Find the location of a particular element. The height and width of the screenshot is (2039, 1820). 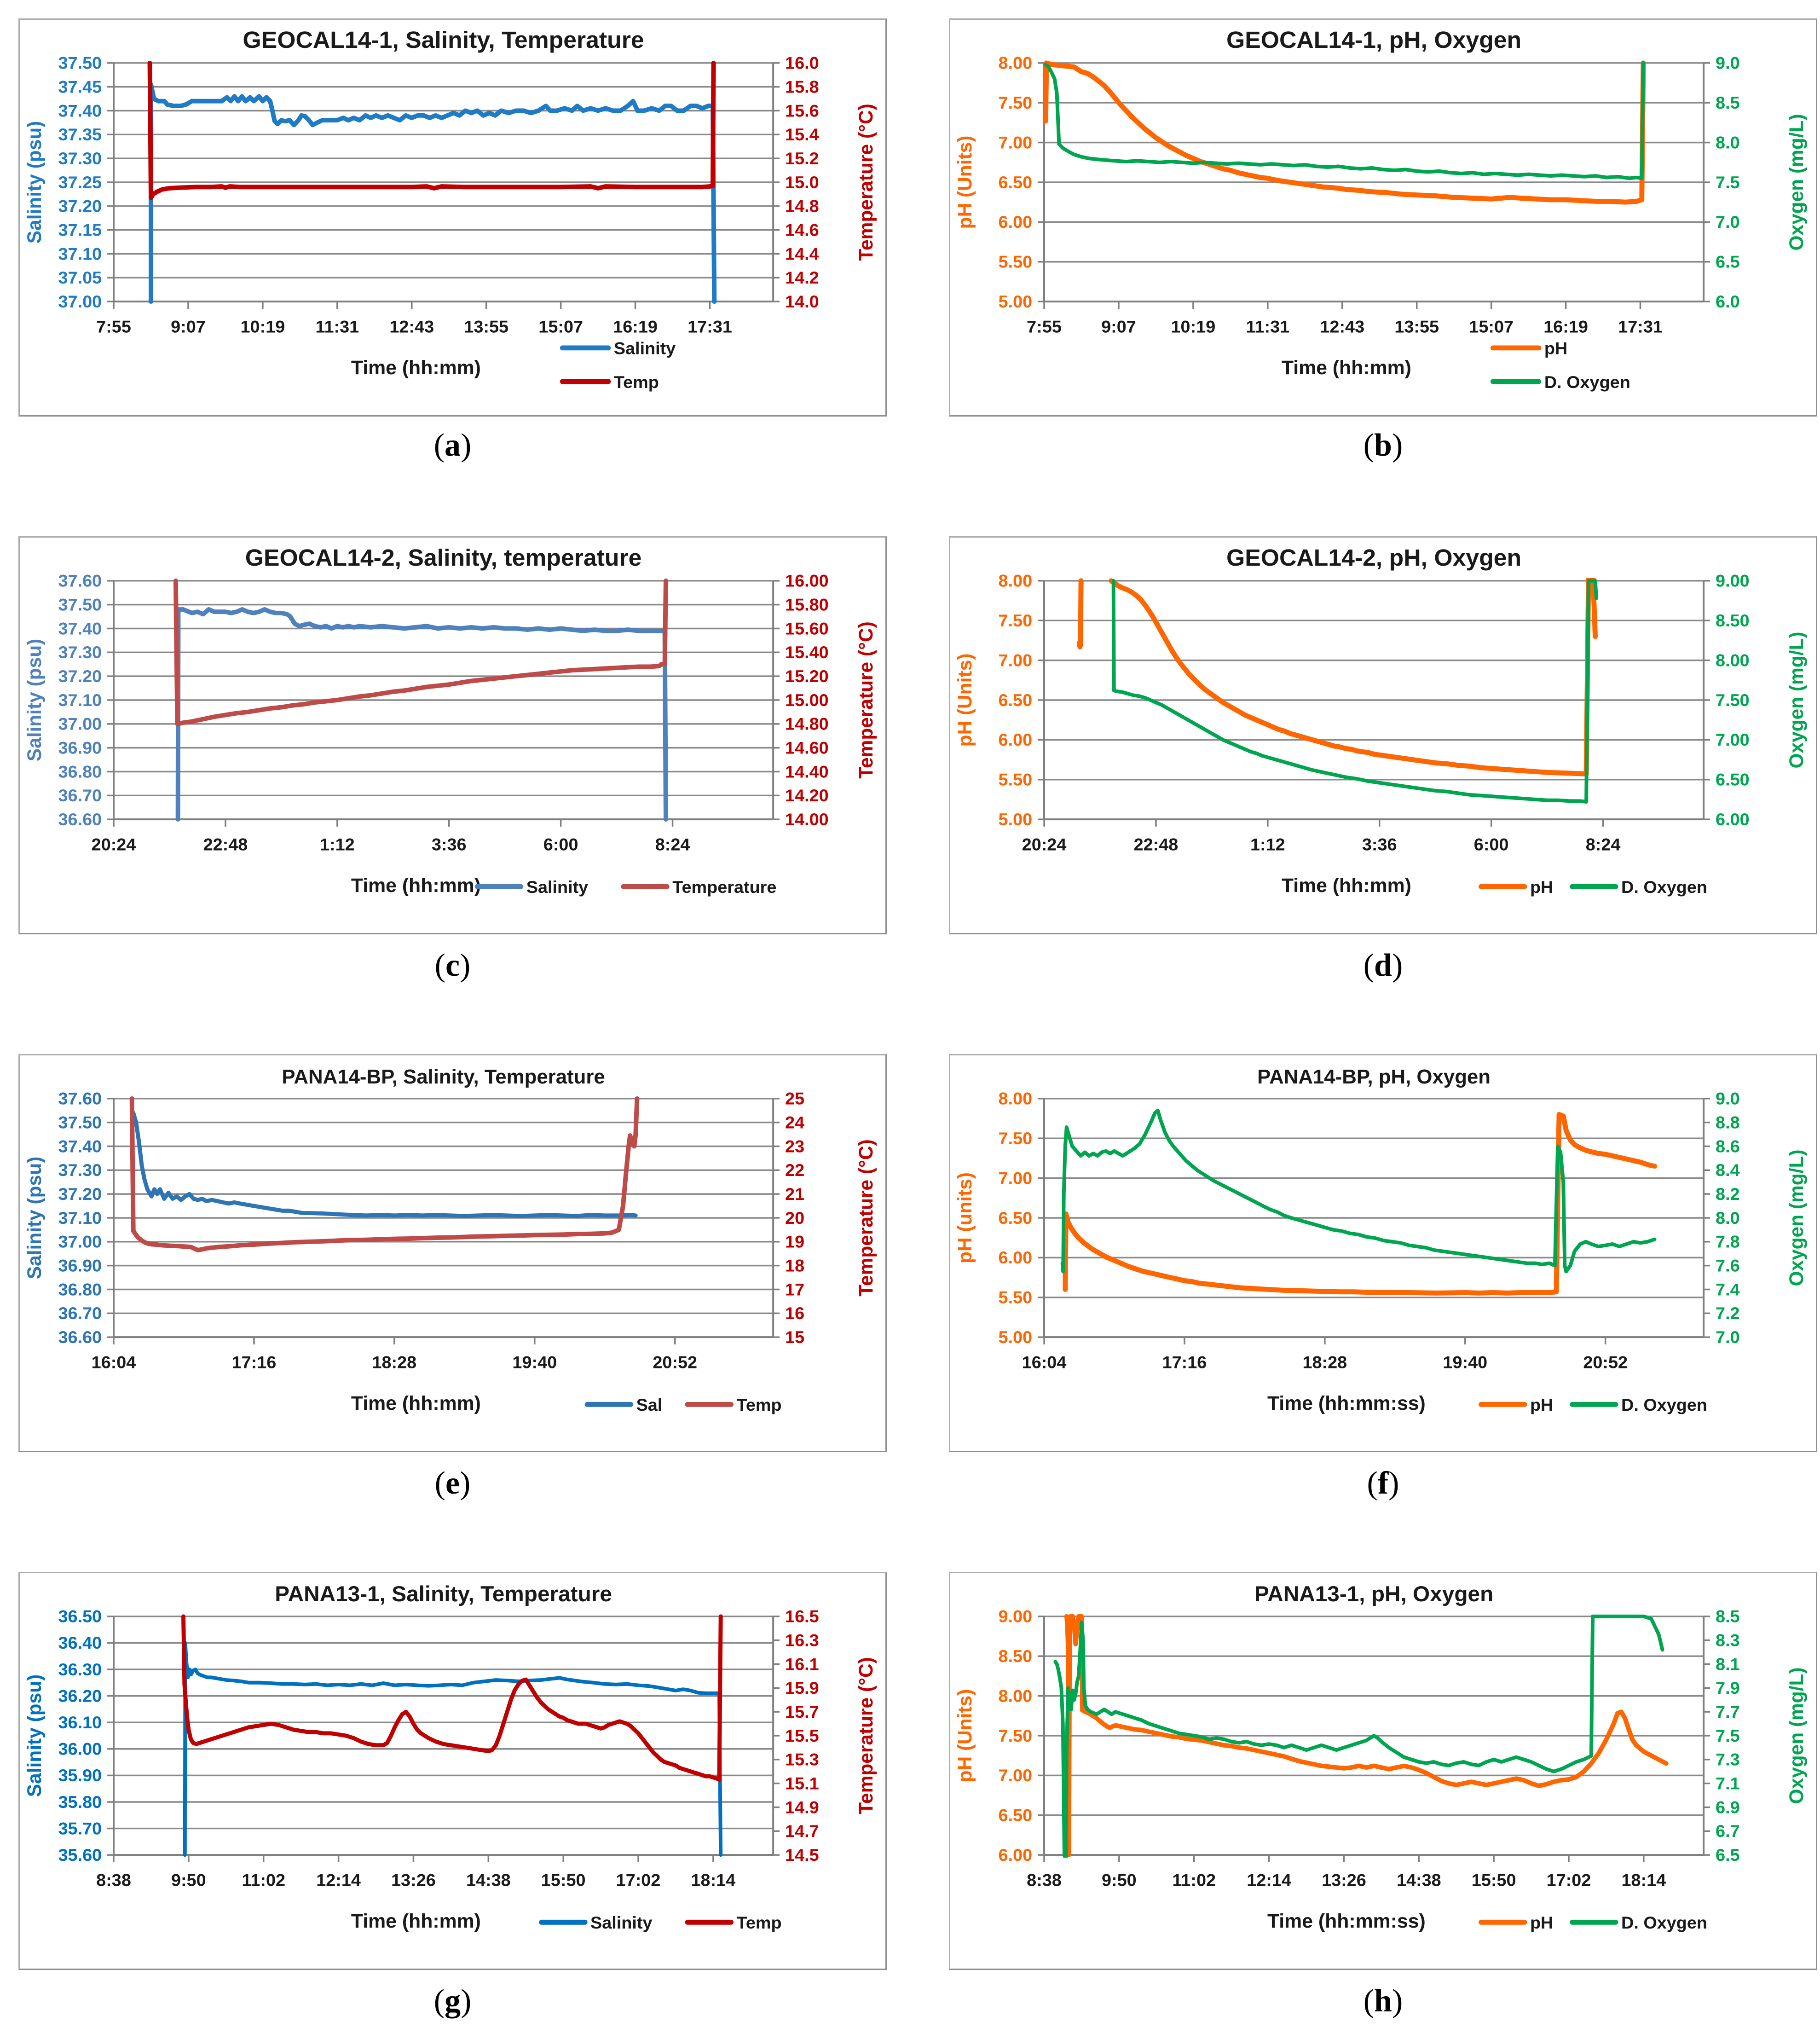

chart-background is located at coordinates (452, 1771).